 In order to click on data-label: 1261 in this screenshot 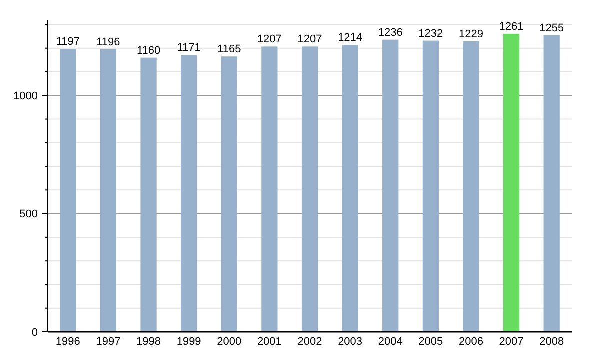, I will do `click(511, 26)`.